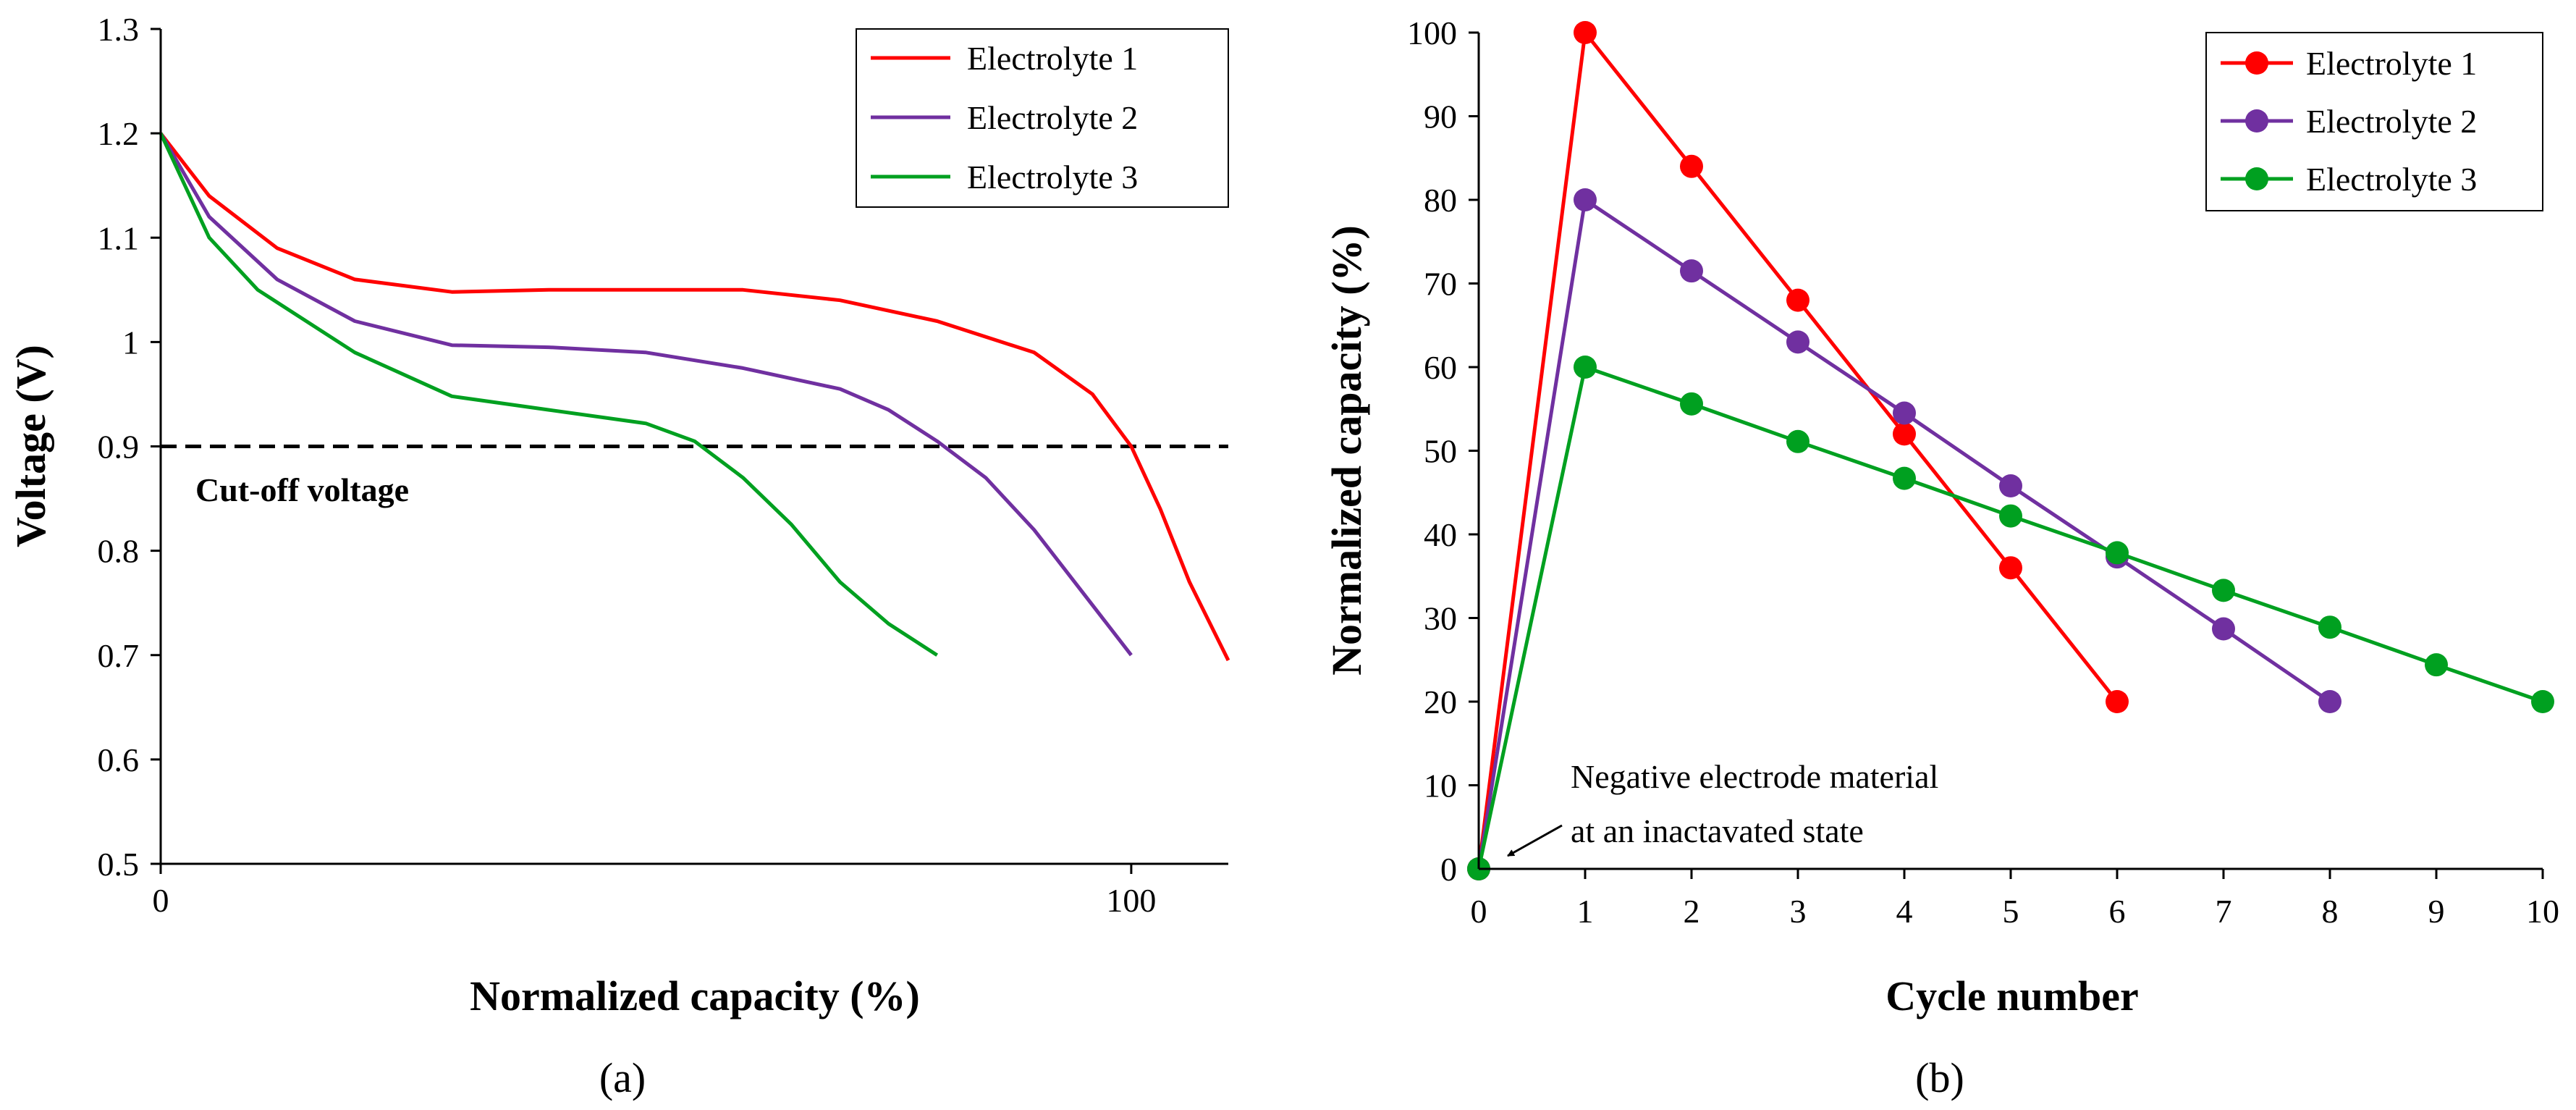 Image resolution: width=2576 pixels, height=1110 pixels. What do you see at coordinates (695, 995) in the screenshot?
I see `chart-a-xlabel: Normalized capacity (%)` at bounding box center [695, 995].